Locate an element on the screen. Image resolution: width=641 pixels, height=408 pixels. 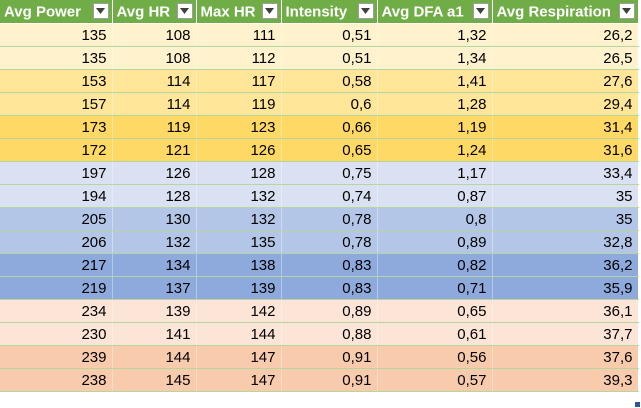
table-cell: 1,28 is located at coordinates (435, 104).